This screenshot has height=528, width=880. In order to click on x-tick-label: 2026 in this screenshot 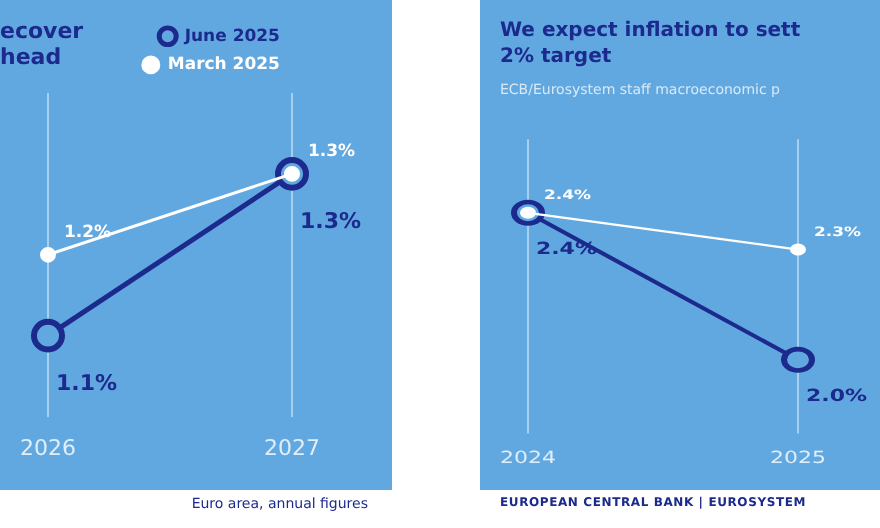, I will do `click(48, 448)`.